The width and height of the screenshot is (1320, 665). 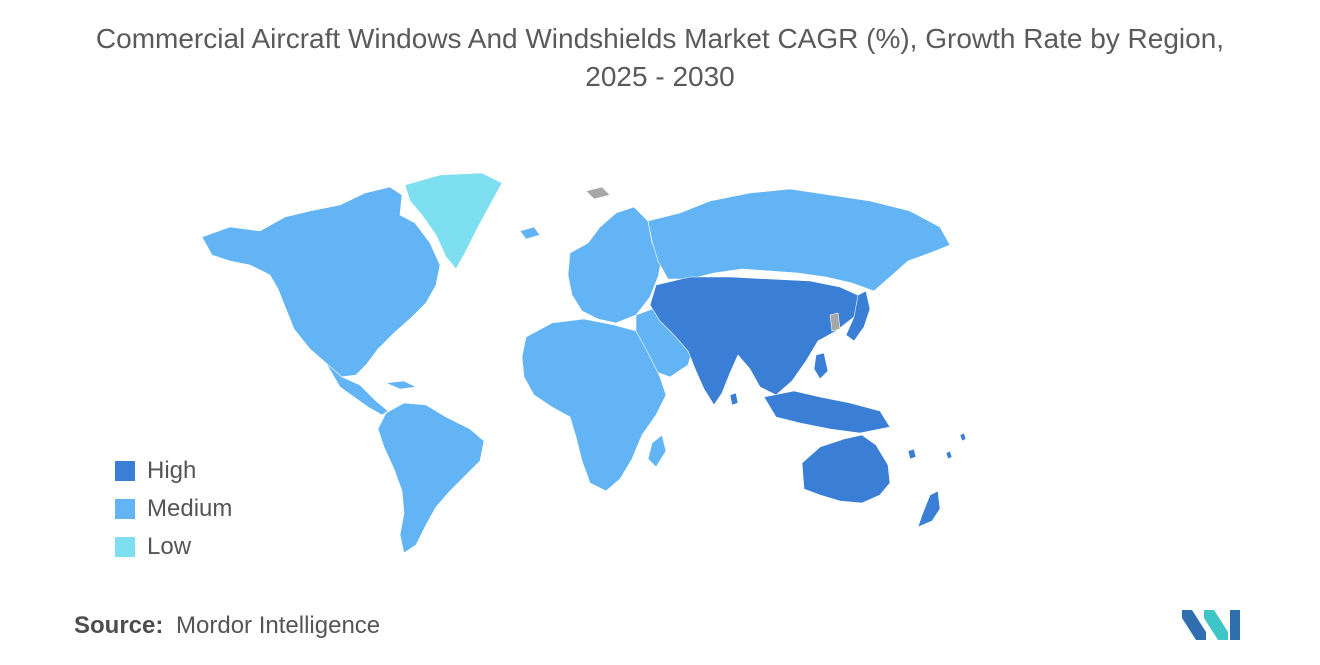 I want to click on legend: High Medium Low, so click(x=173, y=509).